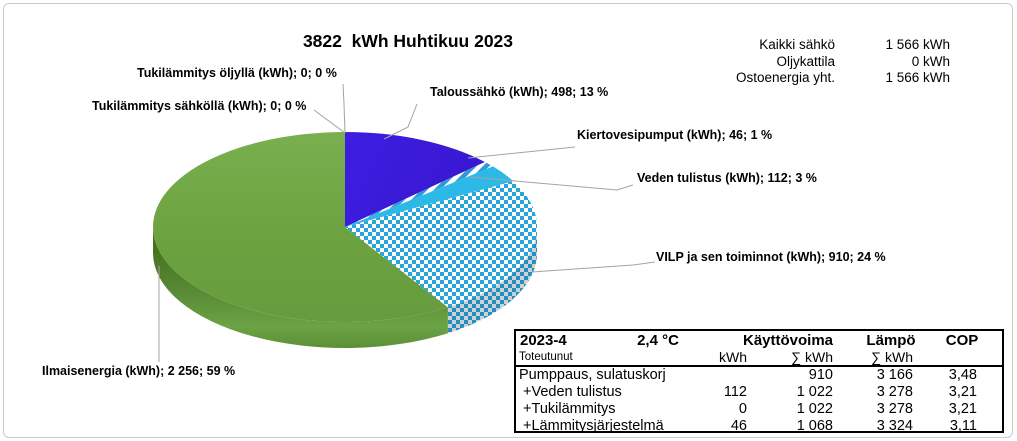 The height and width of the screenshot is (441, 1017). What do you see at coordinates (814, 426) in the screenshot?
I see `row-sum-kwh: 1 068` at bounding box center [814, 426].